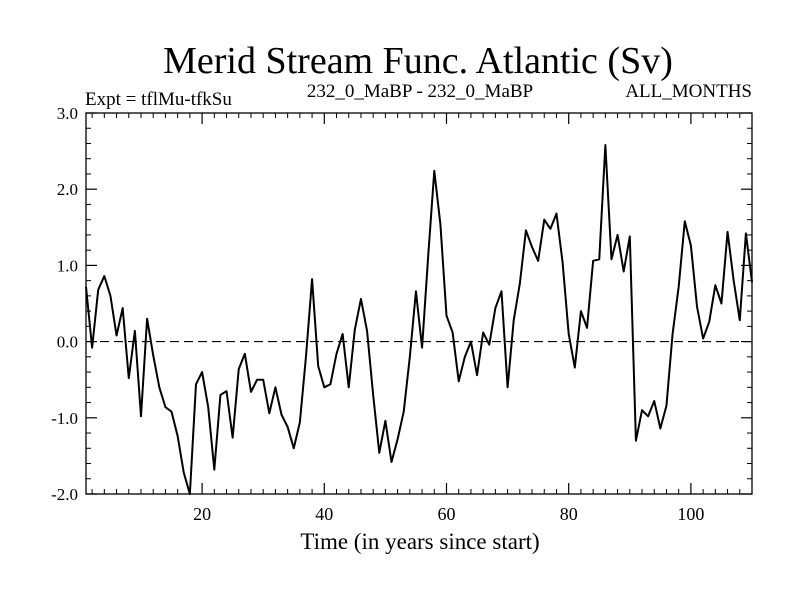 This screenshot has width=800, height=600. What do you see at coordinates (418, 61) in the screenshot?
I see `chart-title: Merid Stream Func. Atlantic (Sv)` at bounding box center [418, 61].